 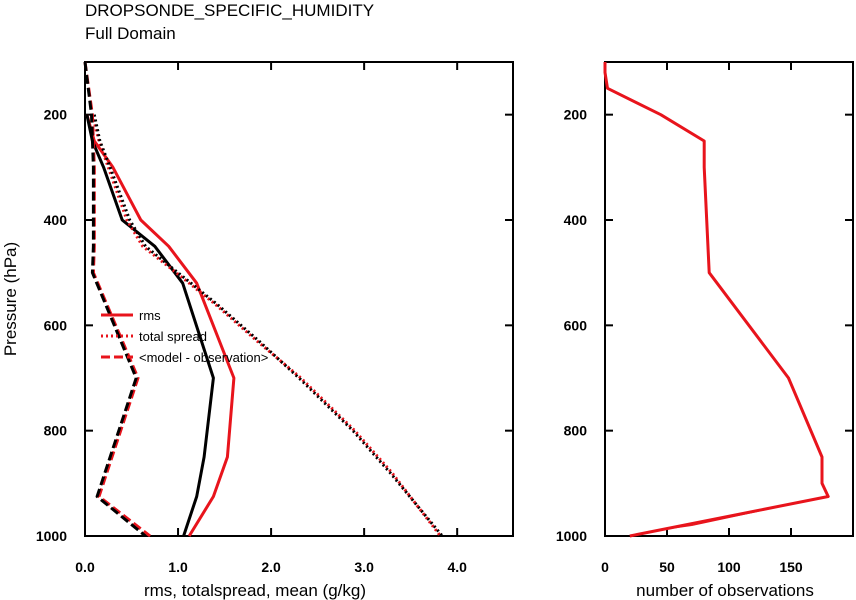 What do you see at coordinates (667, 567) in the screenshot?
I see `x-tick-label: 50` at bounding box center [667, 567].